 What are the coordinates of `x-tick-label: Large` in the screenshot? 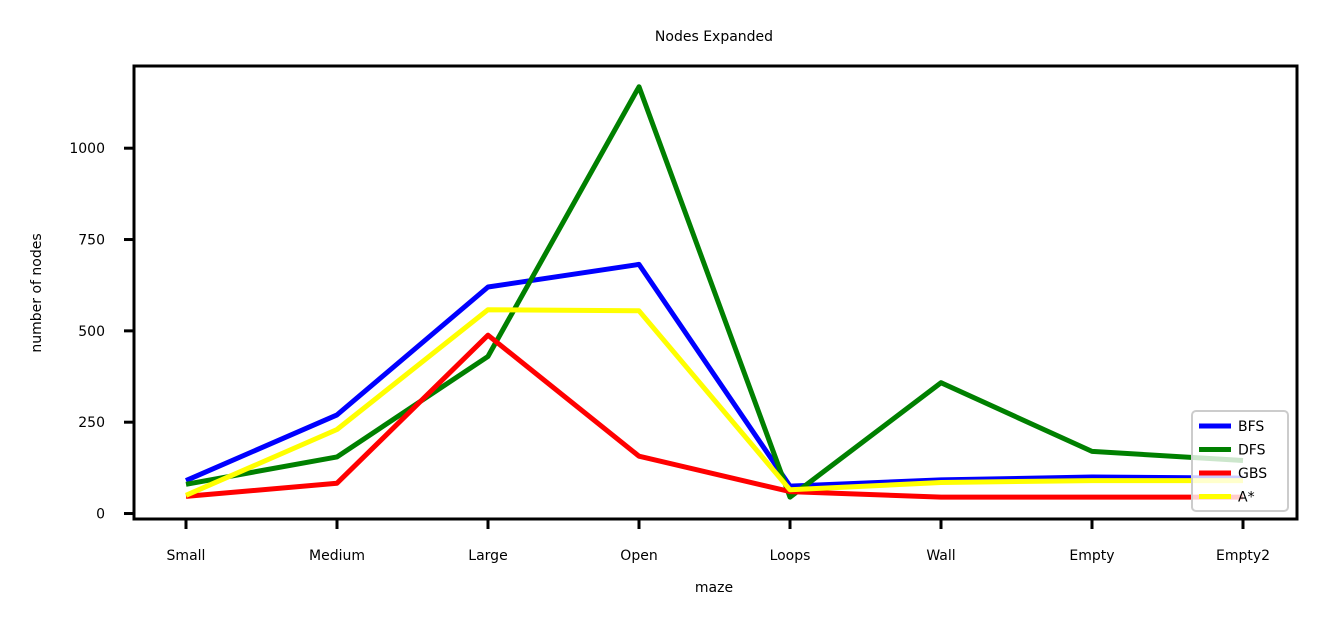 It's located at (487, 556).